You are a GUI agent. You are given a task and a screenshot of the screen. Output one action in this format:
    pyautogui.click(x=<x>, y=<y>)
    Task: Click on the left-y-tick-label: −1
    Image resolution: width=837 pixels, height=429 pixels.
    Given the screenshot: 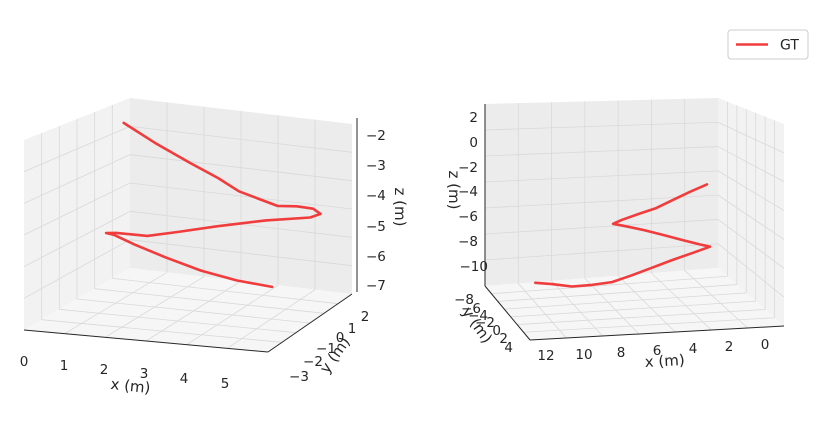 What is the action you would take?
    pyautogui.click(x=326, y=349)
    